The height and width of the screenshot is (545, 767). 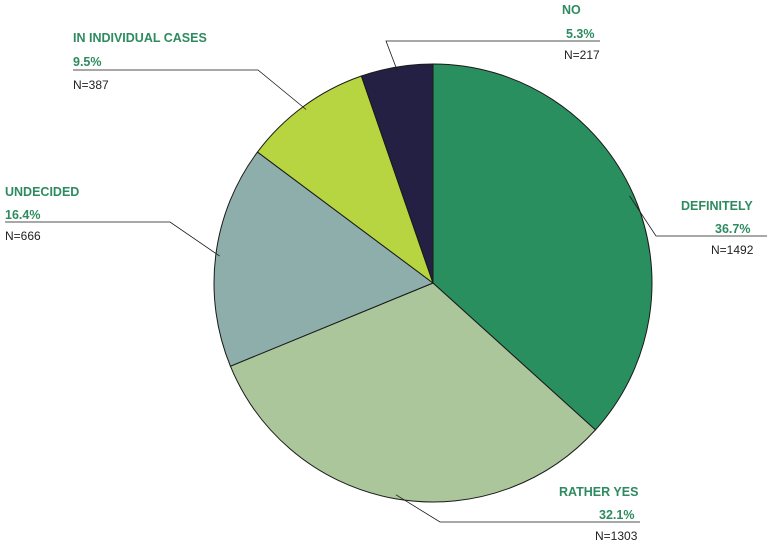 What do you see at coordinates (140, 61) in the screenshot?
I see `label-in-individual-cases: IN INDIVIDUAL CASES 9.5% N=387` at bounding box center [140, 61].